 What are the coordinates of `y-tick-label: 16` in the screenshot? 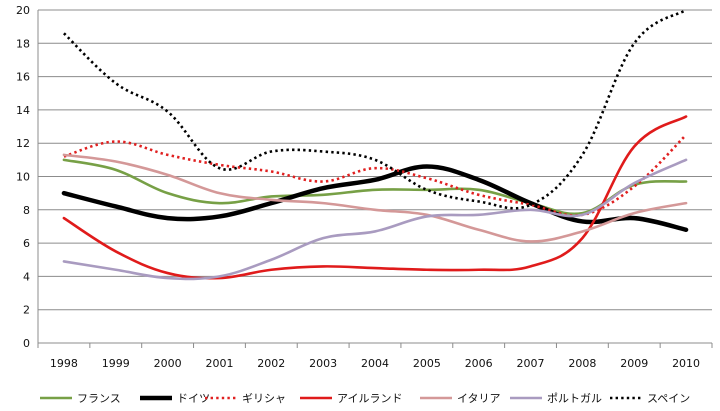 It's located at (23, 77).